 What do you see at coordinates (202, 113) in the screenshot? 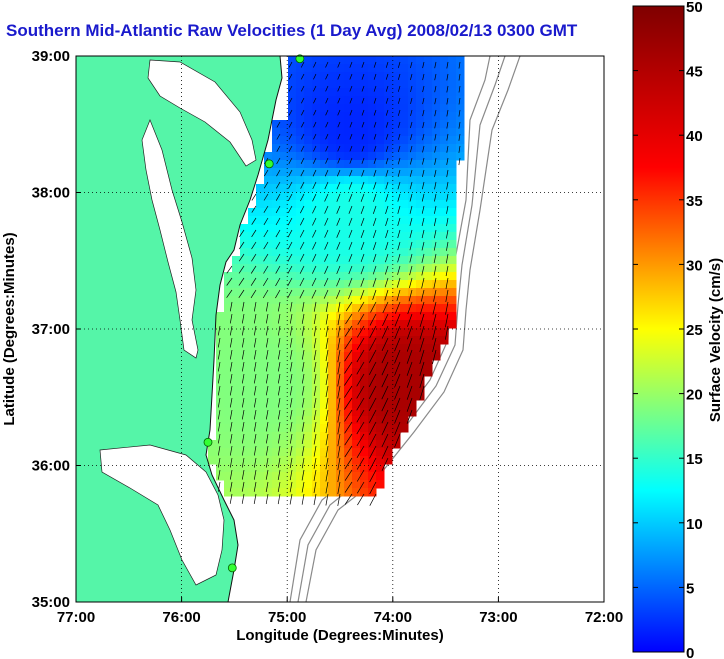
I see `delaware-bay` at bounding box center [202, 113].